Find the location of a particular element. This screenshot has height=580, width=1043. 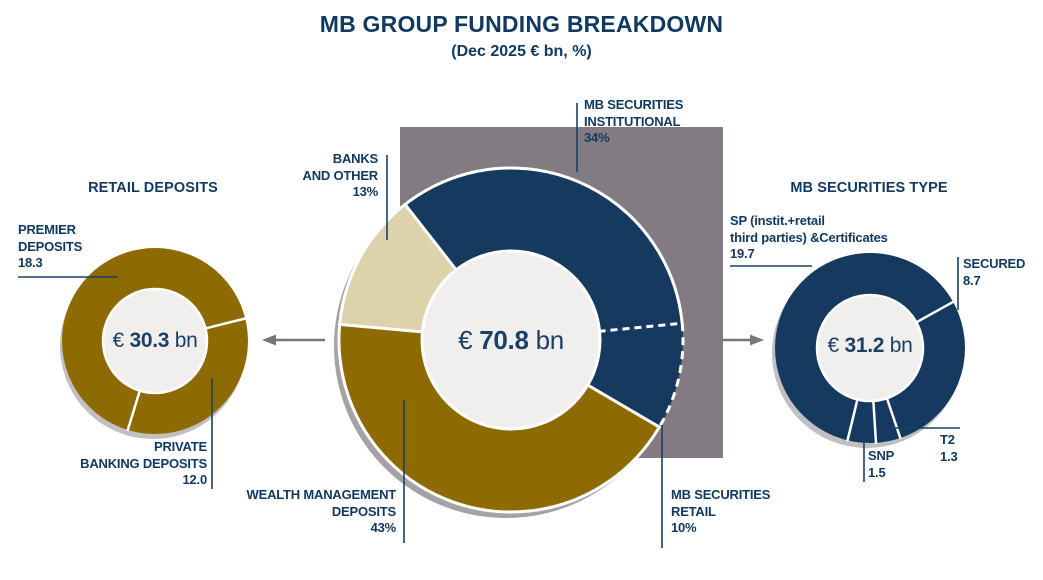

callout-label: SECURED is located at coordinates (994, 263).